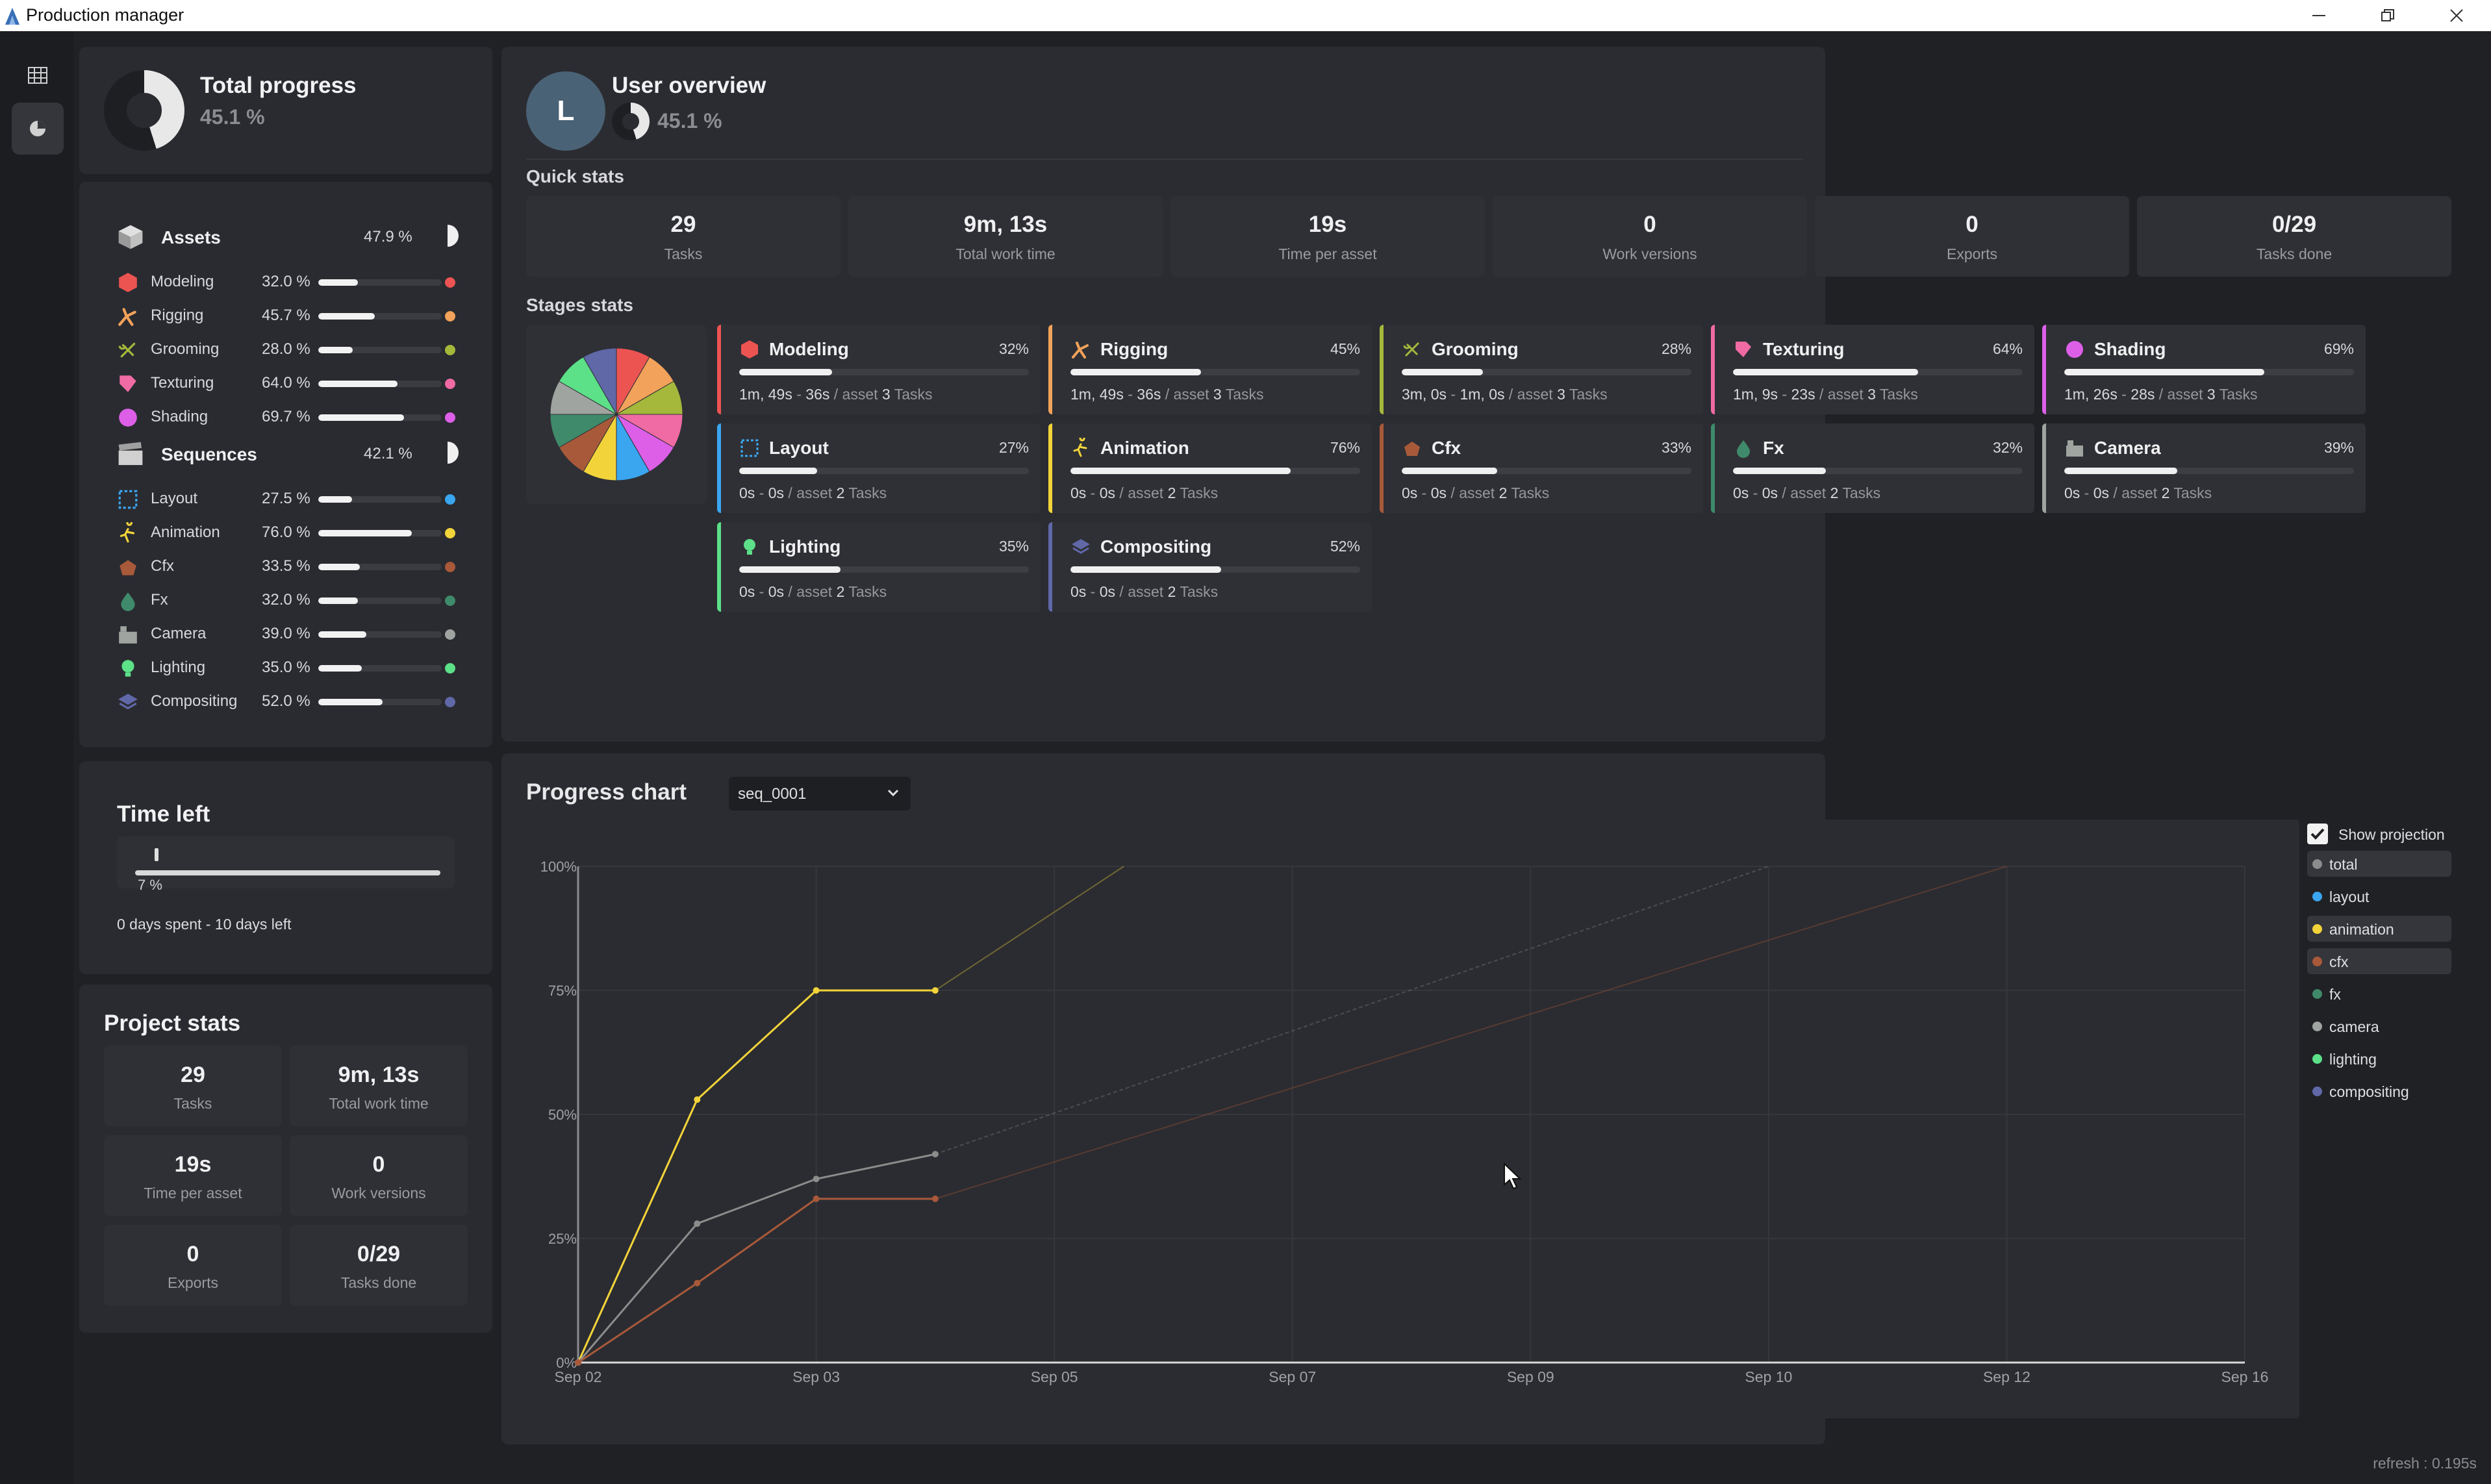 This screenshot has height=1484, width=2491. Describe the element at coordinates (747, 592) in the screenshot. I see `stage-card-total-time: 0s` at that location.